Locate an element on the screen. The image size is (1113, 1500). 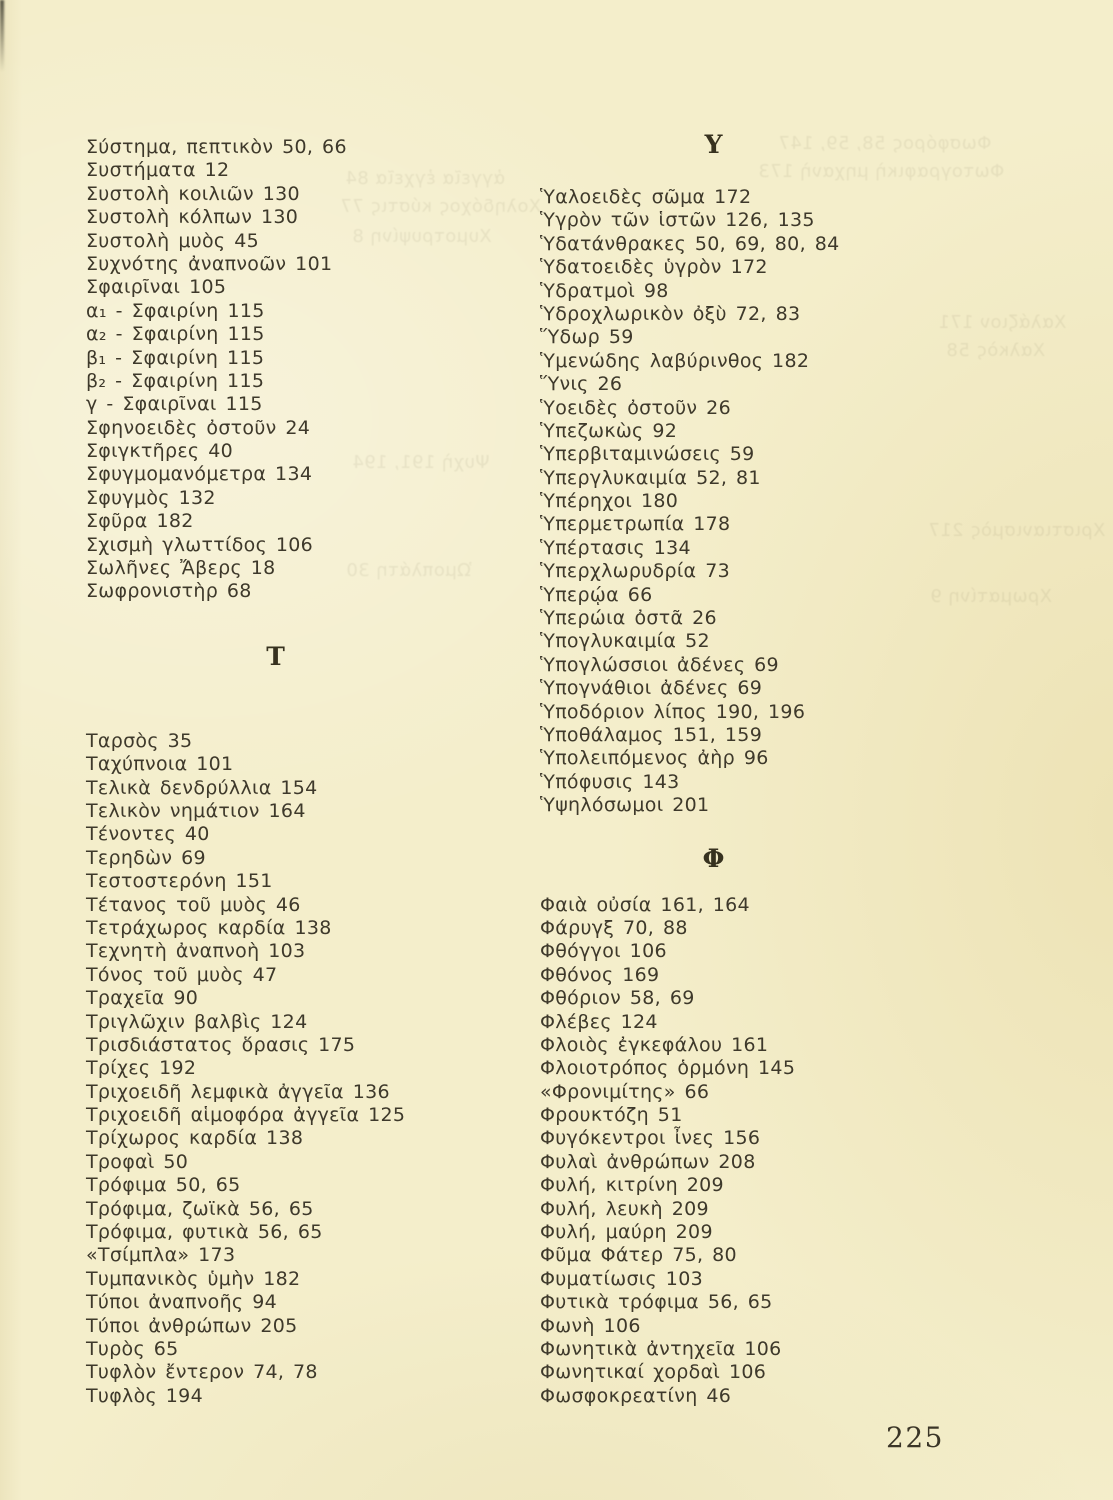
index-entry: Τυφλὸς 194 is located at coordinates (144, 1395).